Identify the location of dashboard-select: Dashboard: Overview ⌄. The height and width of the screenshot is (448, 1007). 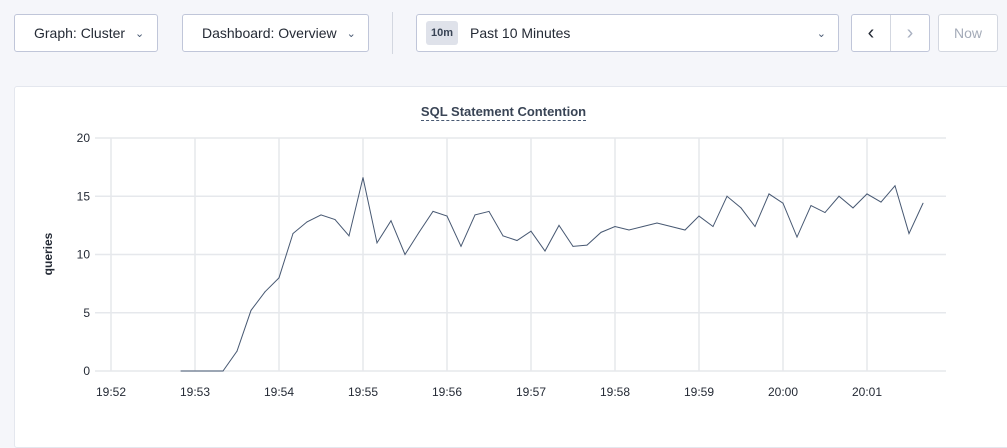
(275, 33).